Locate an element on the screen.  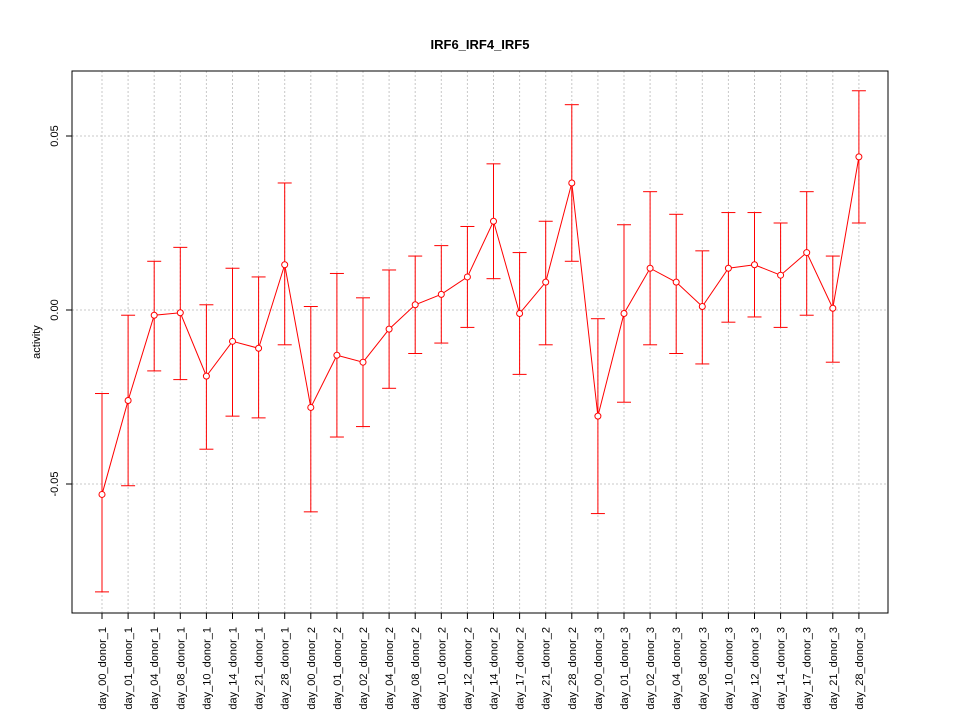
x-tick-label: day_17_donor_3 is located at coordinates (808, 668).